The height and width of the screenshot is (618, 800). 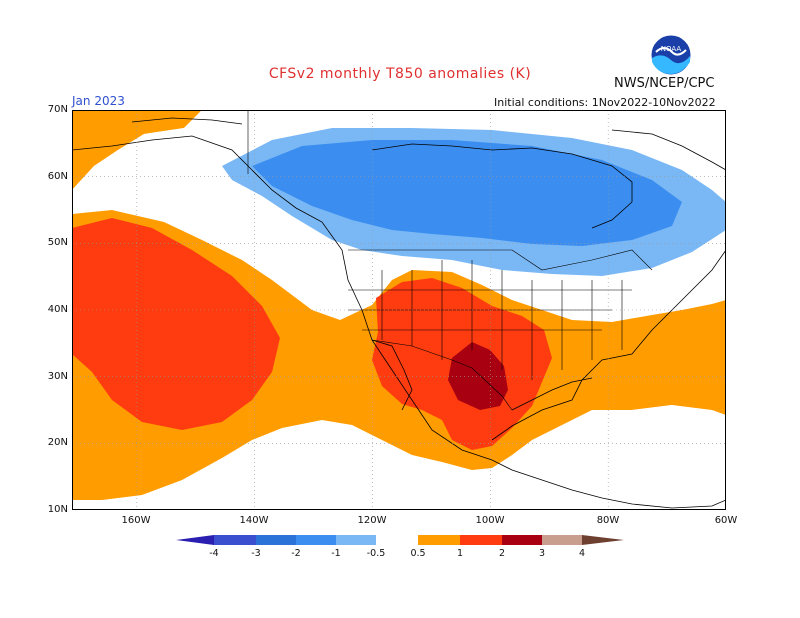 I want to click on noaa-logo: NOAA, so click(x=671, y=55).